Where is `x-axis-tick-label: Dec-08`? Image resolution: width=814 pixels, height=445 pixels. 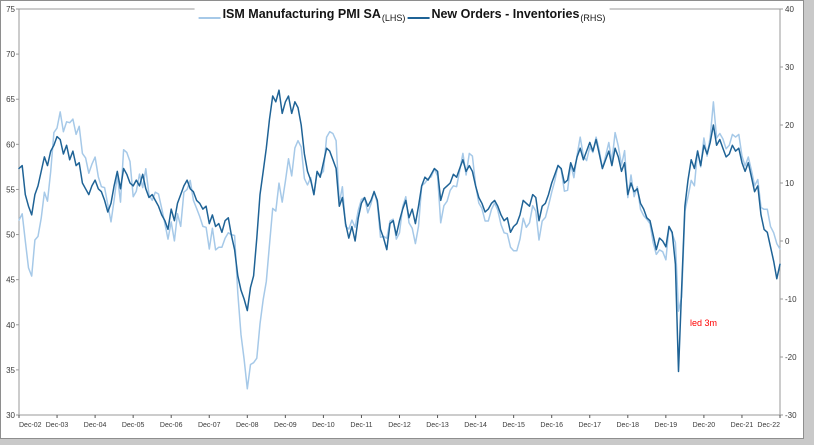 x-axis-tick-label: Dec-08 is located at coordinates (247, 425).